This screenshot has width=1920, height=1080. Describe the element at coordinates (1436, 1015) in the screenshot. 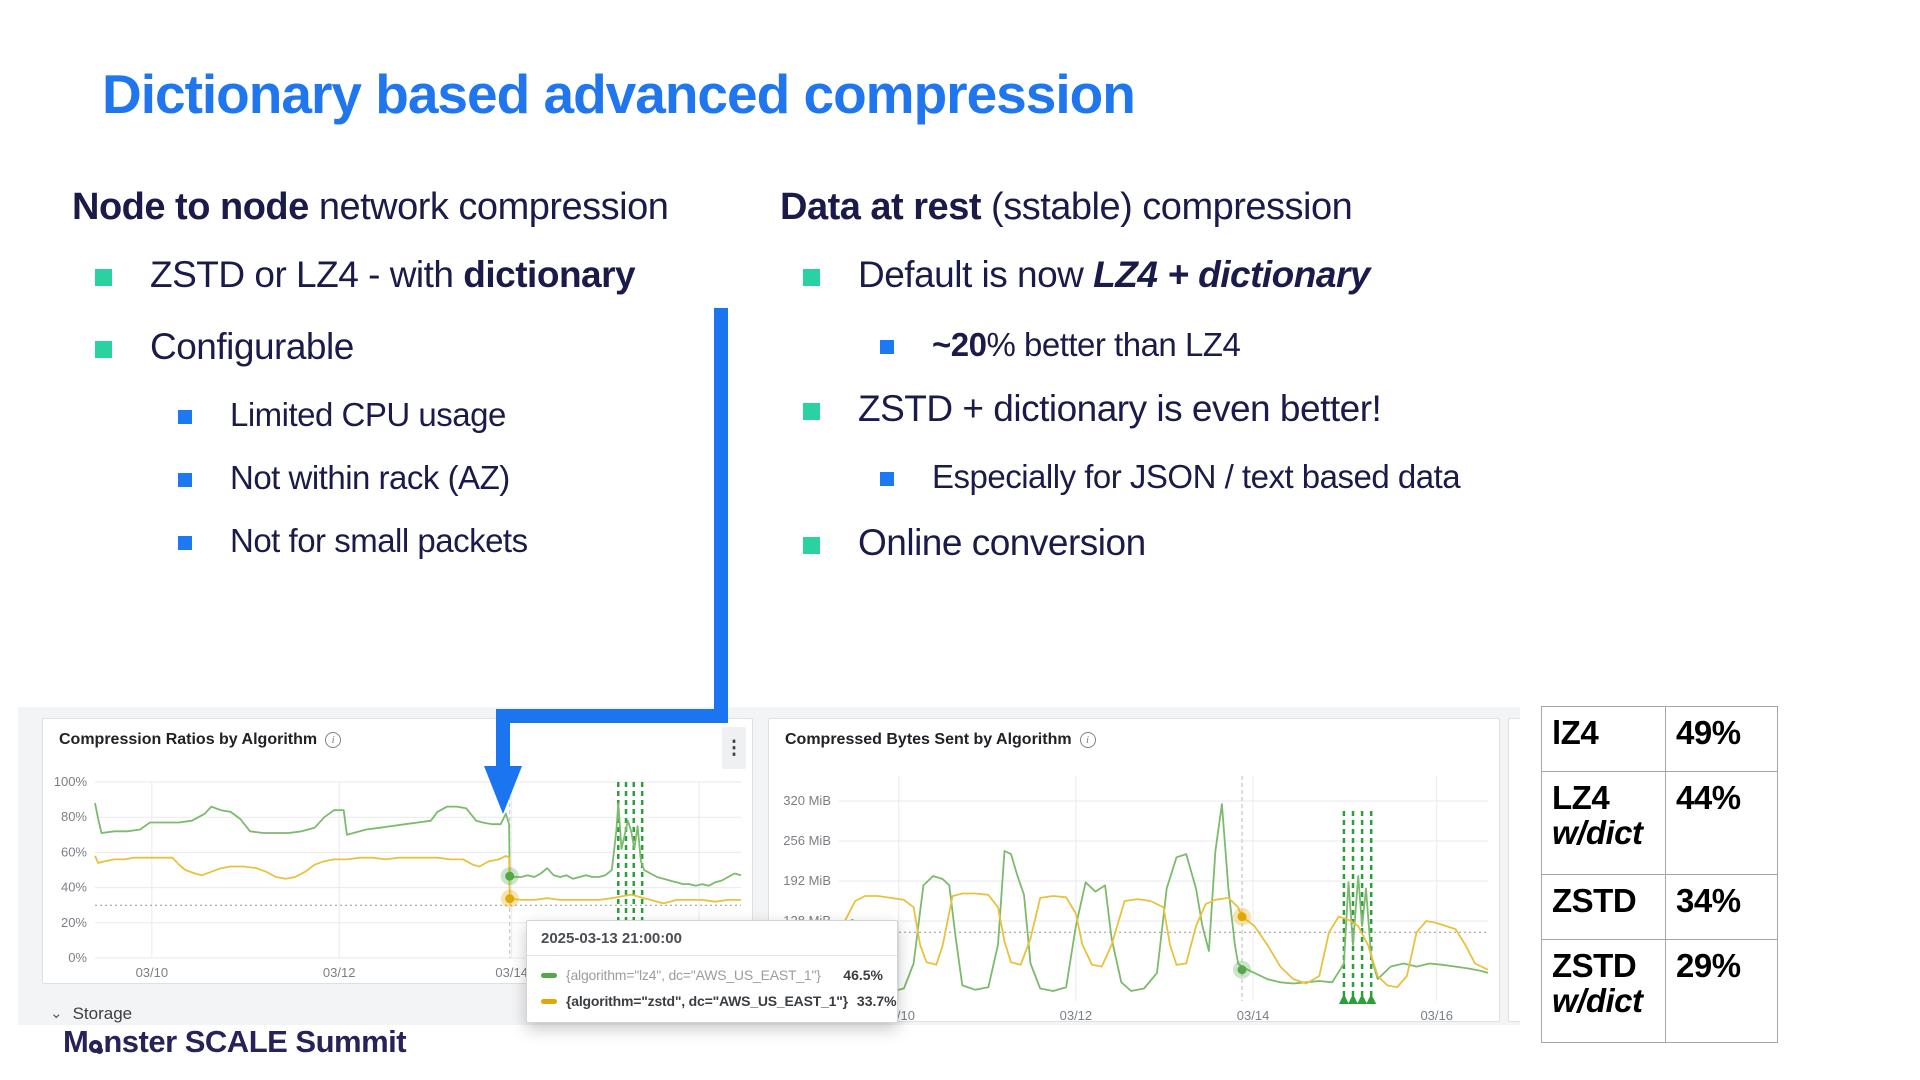

I see `svg-text: 03/16` at that location.